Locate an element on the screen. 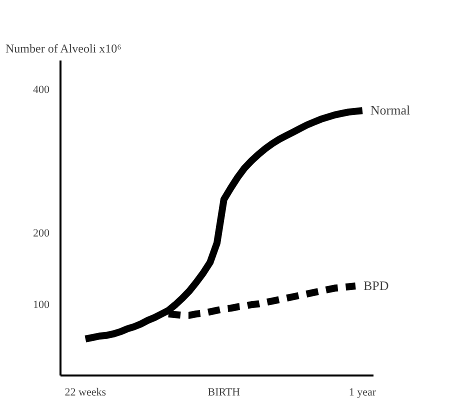 This screenshot has width=451, height=415. series-label: BPD is located at coordinates (376, 286).